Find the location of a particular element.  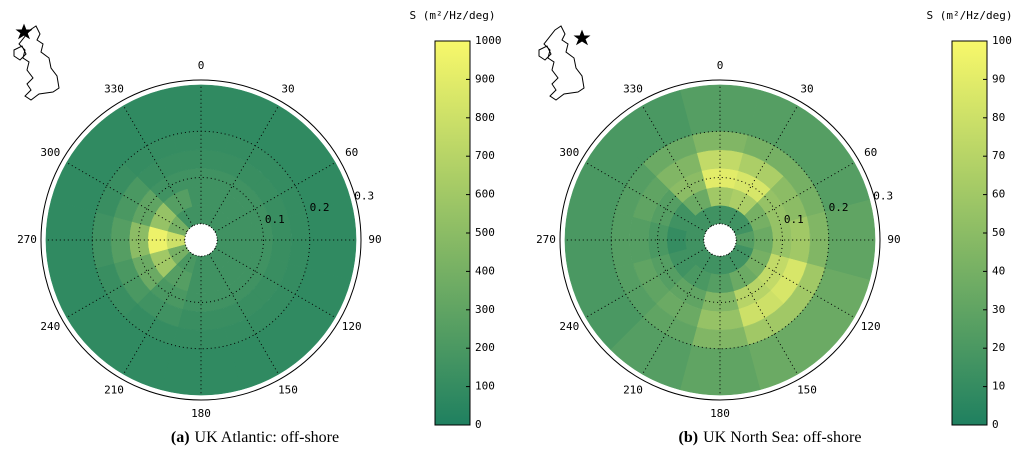

colorbar-tick-label: 20 is located at coordinates (998, 347).